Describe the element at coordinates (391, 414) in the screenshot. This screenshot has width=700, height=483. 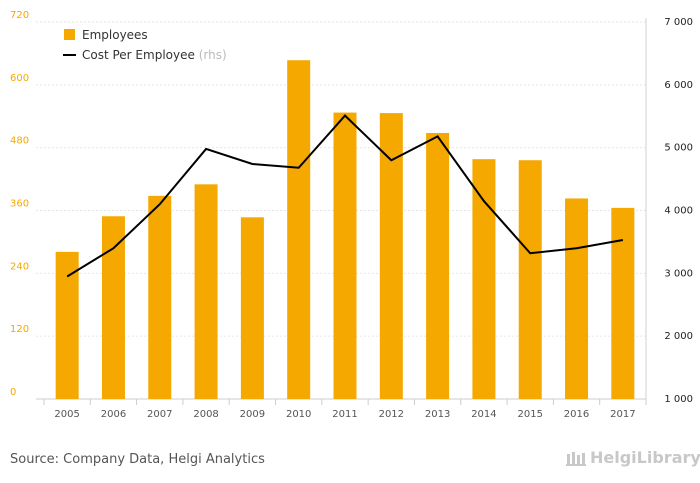
I see `x-tick-label: 2012` at that location.